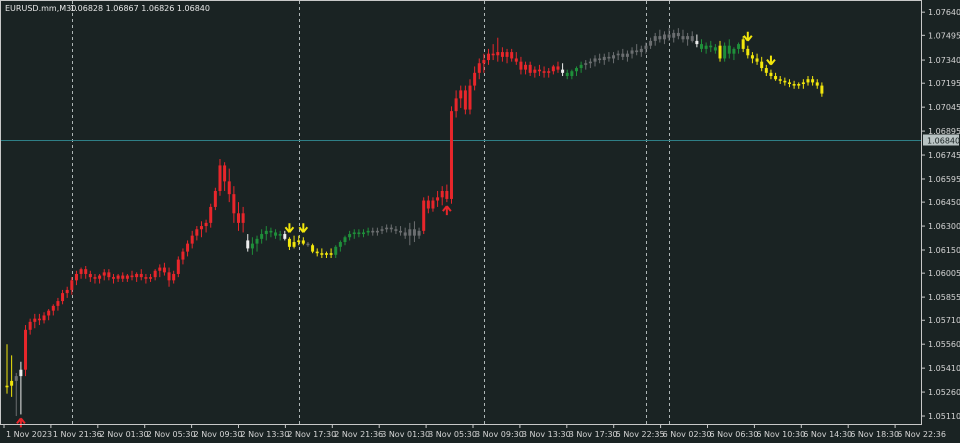 The width and height of the screenshot is (960, 443). I want to click on x-tick-label-16: 6 Nov 10:30, so click(780, 434).